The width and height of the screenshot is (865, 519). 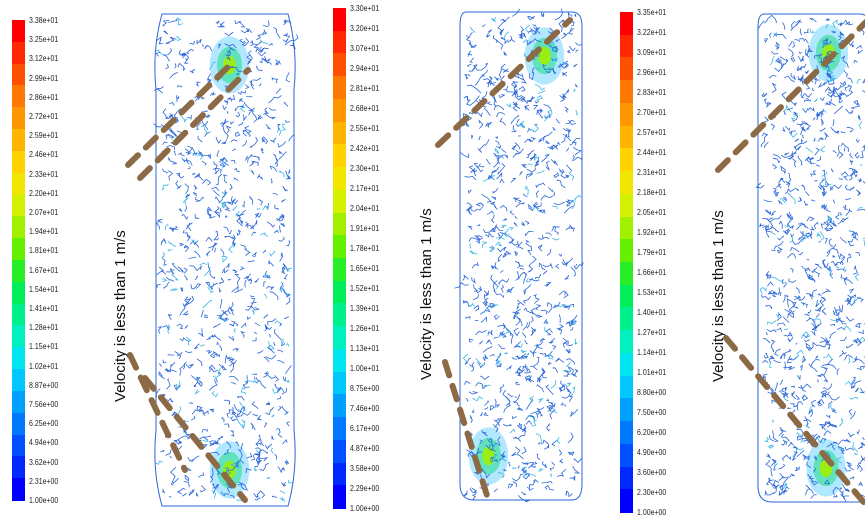 What do you see at coordinates (365, 148) in the screenshot?
I see `legend-tick-label: 2.42e+01` at bounding box center [365, 148].